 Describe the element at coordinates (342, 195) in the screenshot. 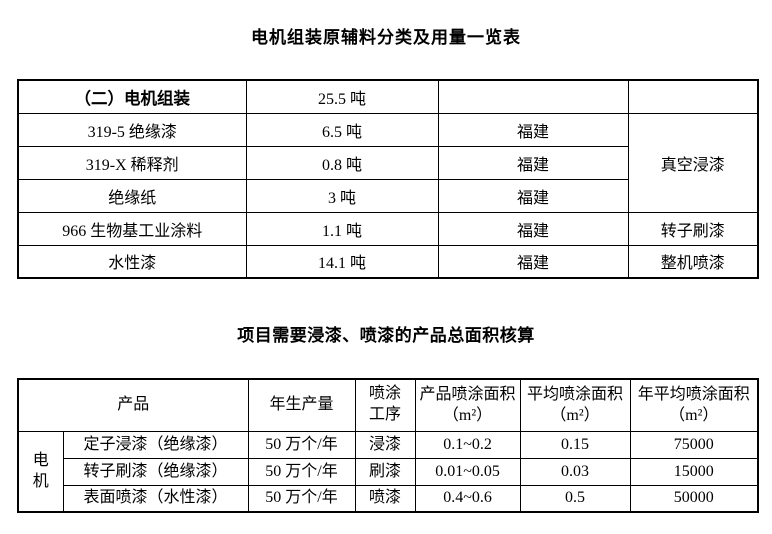

I see `amount-cell: 3 吨` at that location.